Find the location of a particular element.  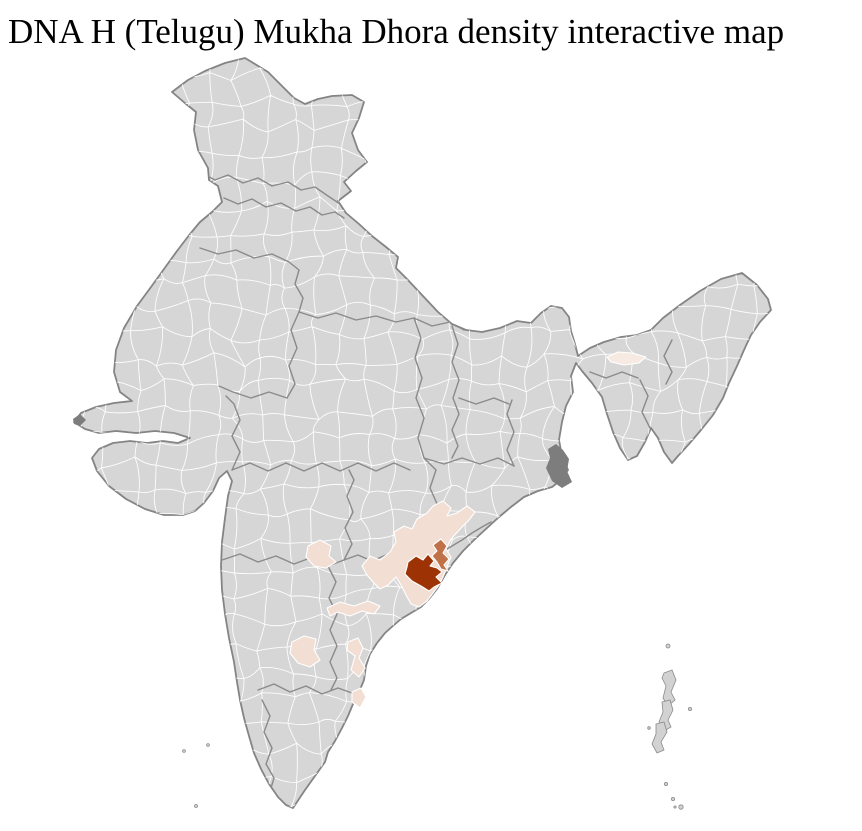

coastal-low-density-belt is located at coordinates (418, 554).